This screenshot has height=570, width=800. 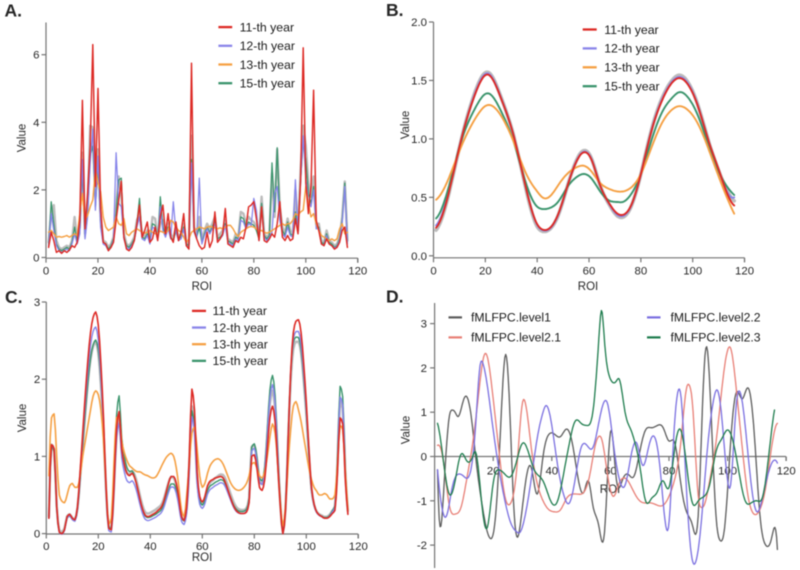 I want to click on svg-text: fMLFPC.level2.3, so click(x=716, y=338).